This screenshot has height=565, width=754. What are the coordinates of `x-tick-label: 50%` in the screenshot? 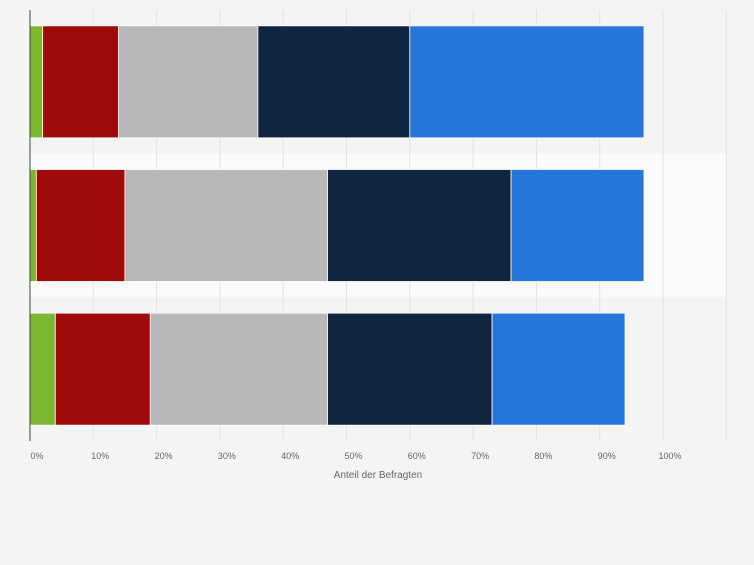 It's located at (353, 456).